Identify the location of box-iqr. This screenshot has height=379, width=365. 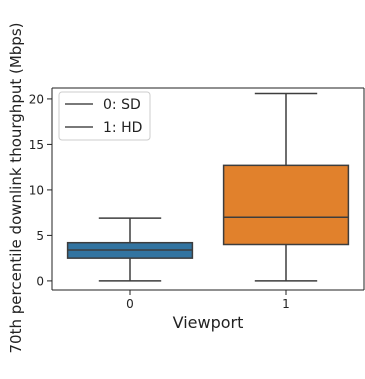
(286, 205).